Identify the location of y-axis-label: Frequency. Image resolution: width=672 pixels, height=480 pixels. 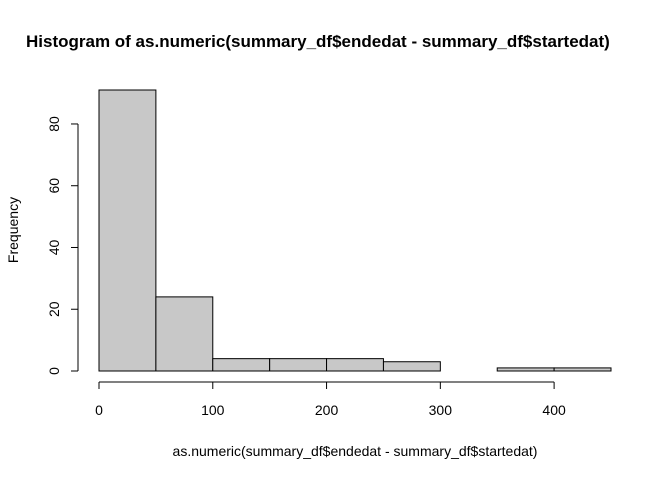
(13, 230).